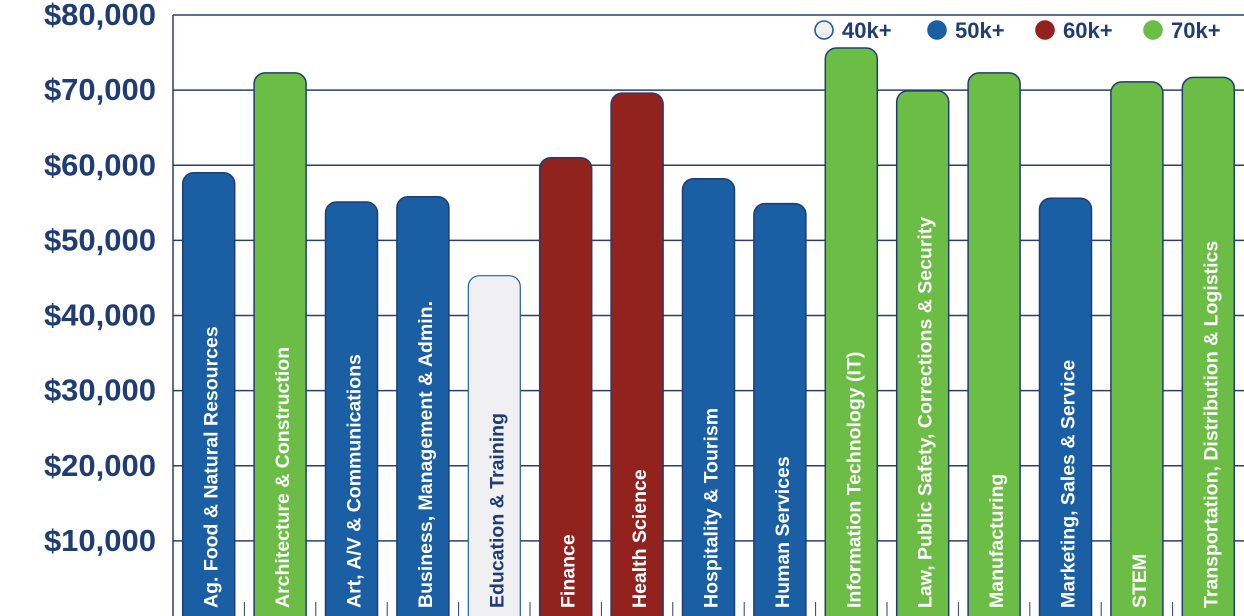  Describe the element at coordinates (1140, 581) in the screenshot. I see `bar-category-label: STEM` at that location.